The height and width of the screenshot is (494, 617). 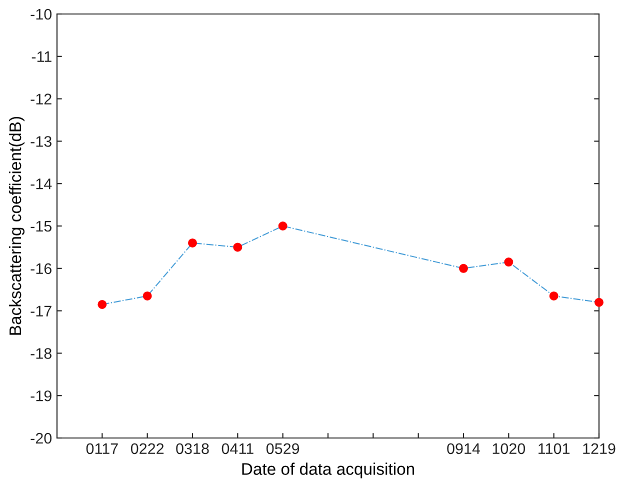 I want to click on y-axis-title: Backscattering coefficient(dB), so click(x=16, y=225).